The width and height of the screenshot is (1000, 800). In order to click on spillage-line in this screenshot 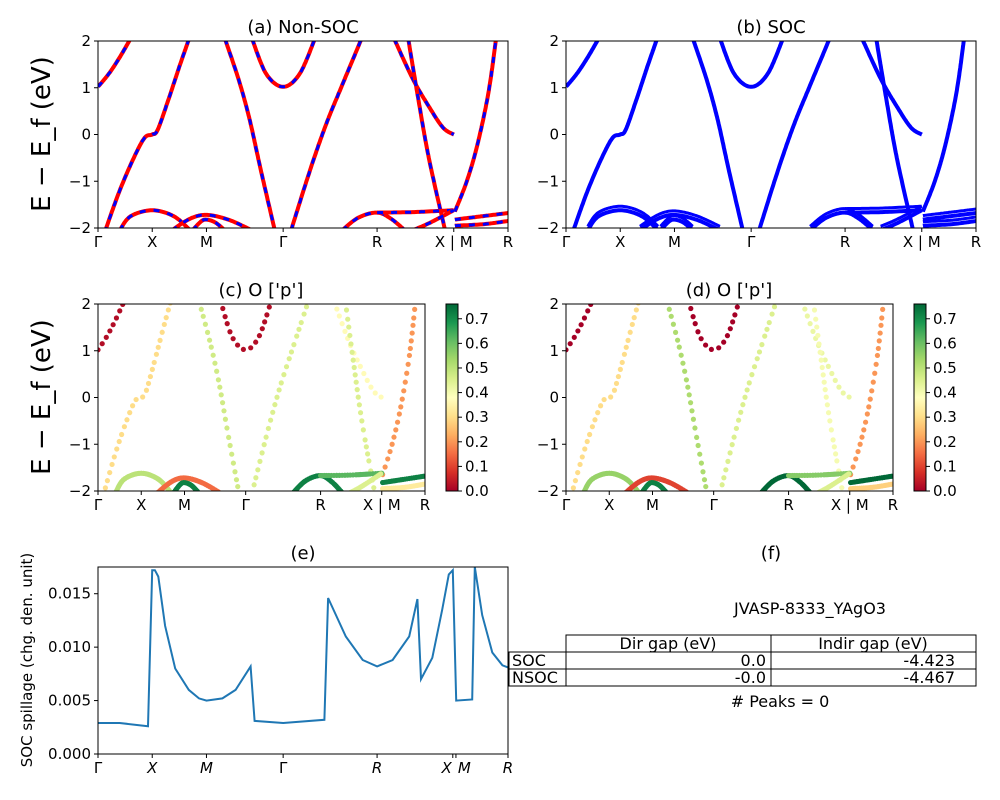, I will do `click(303, 647)`.